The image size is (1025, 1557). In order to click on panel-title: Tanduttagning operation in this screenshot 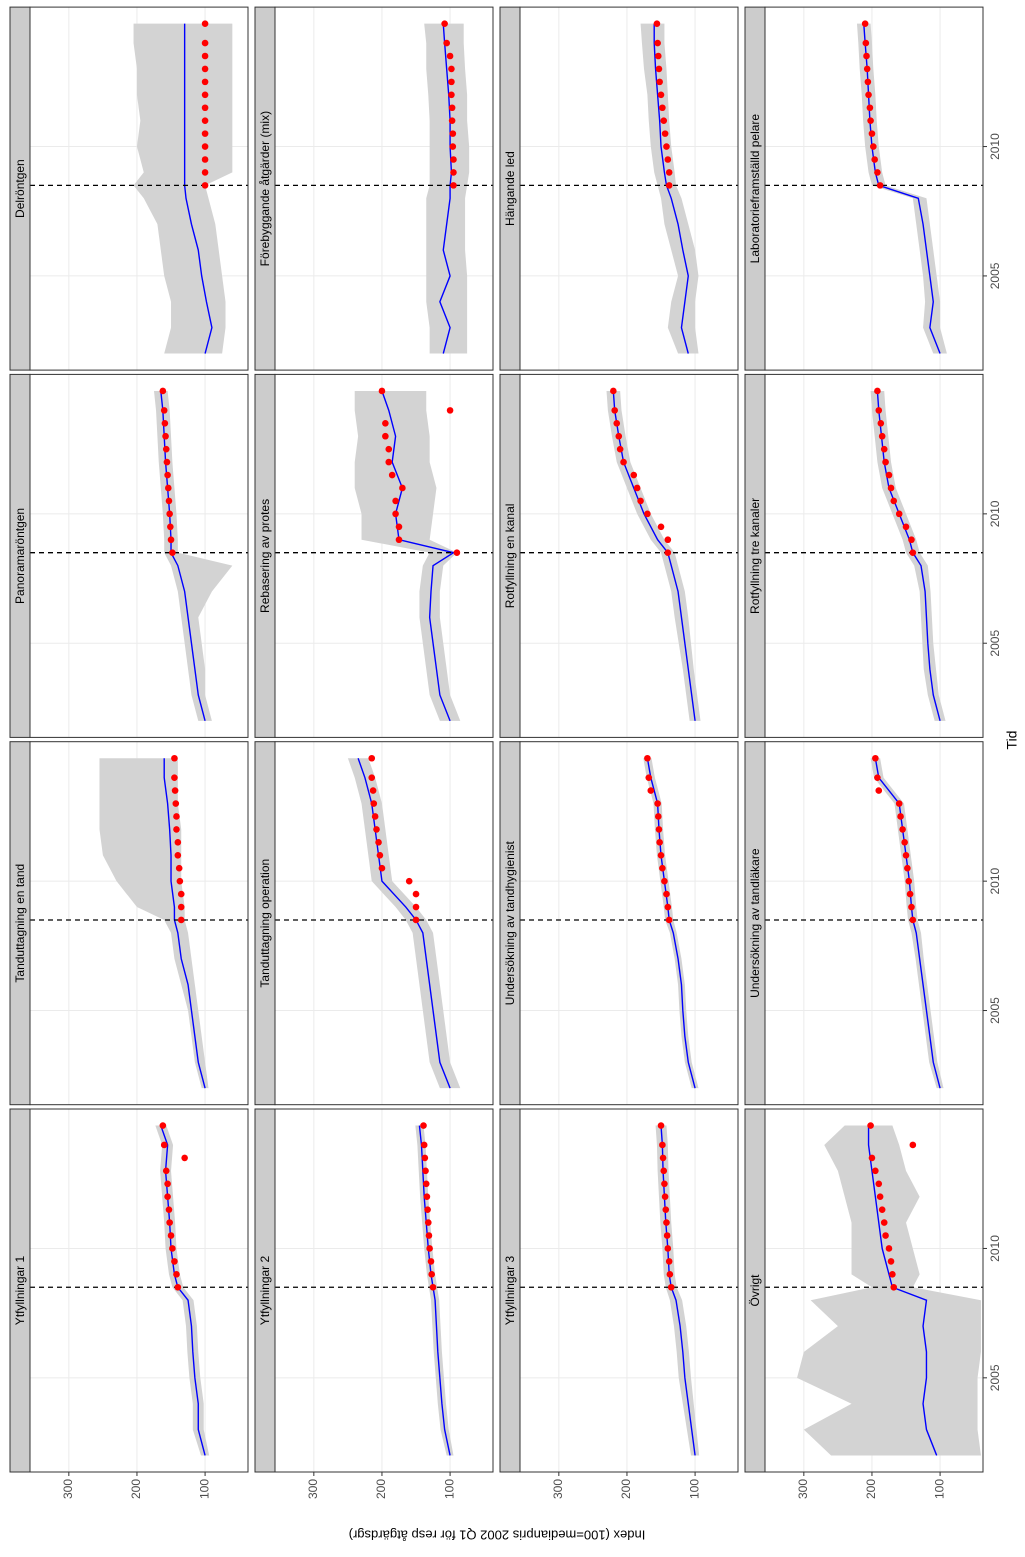, I will do `click(265, 923)`.